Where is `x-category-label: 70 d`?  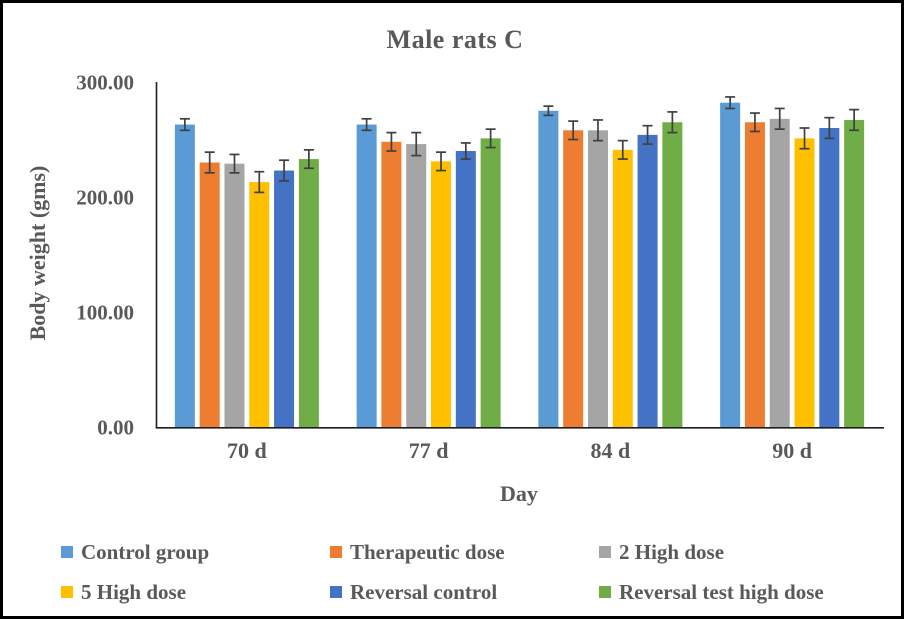
x-category-label: 70 d is located at coordinates (247, 450).